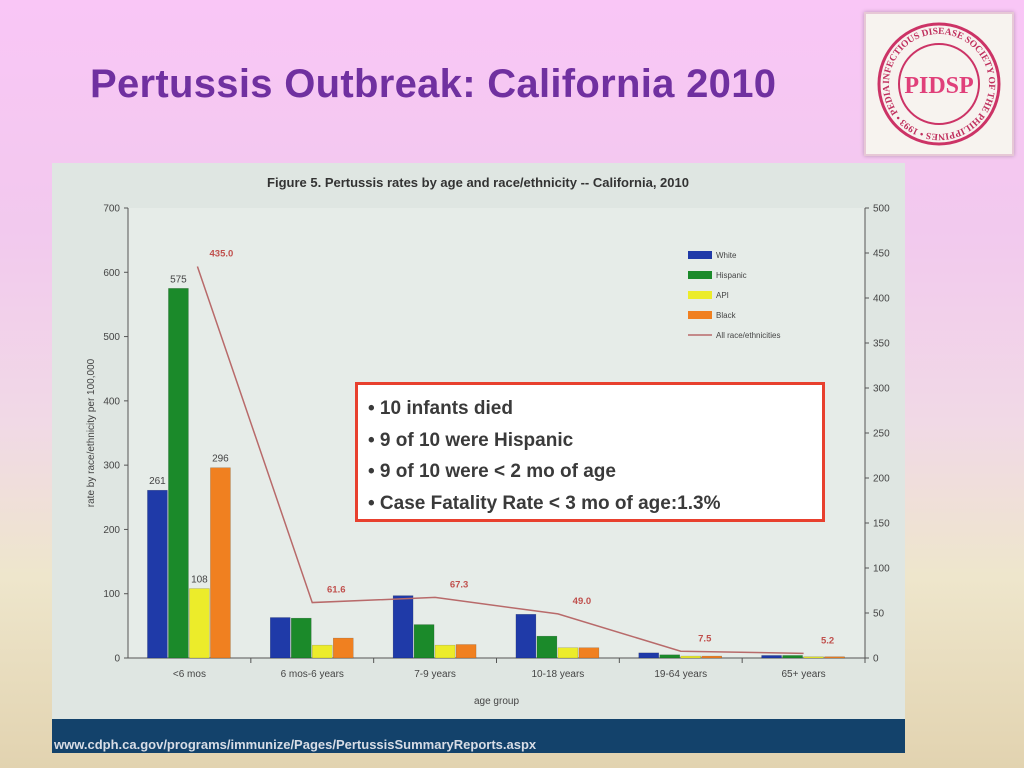  Describe the element at coordinates (881, 209) in the screenshot. I see `y2-tick-label: 500` at that location.